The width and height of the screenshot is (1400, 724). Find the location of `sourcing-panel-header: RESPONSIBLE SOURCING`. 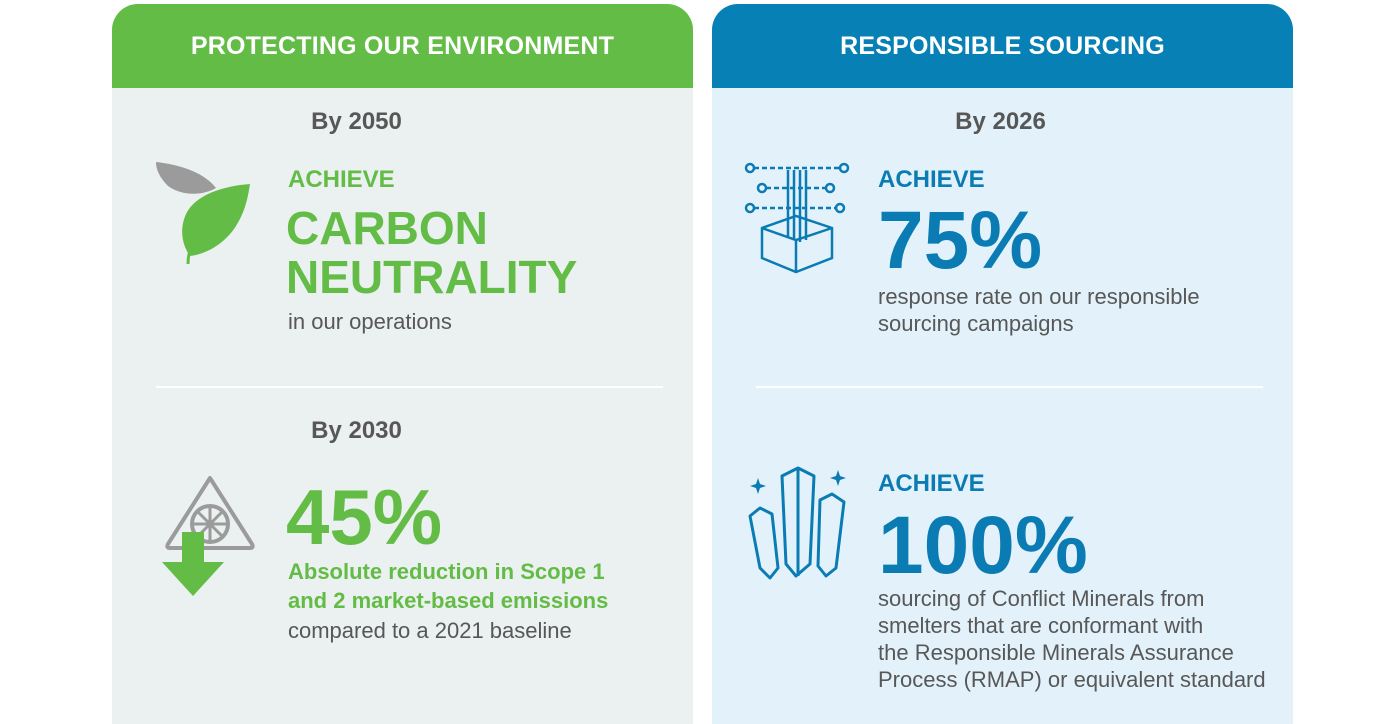

sourcing-panel-header: RESPONSIBLE SOURCING is located at coordinates (1002, 46).